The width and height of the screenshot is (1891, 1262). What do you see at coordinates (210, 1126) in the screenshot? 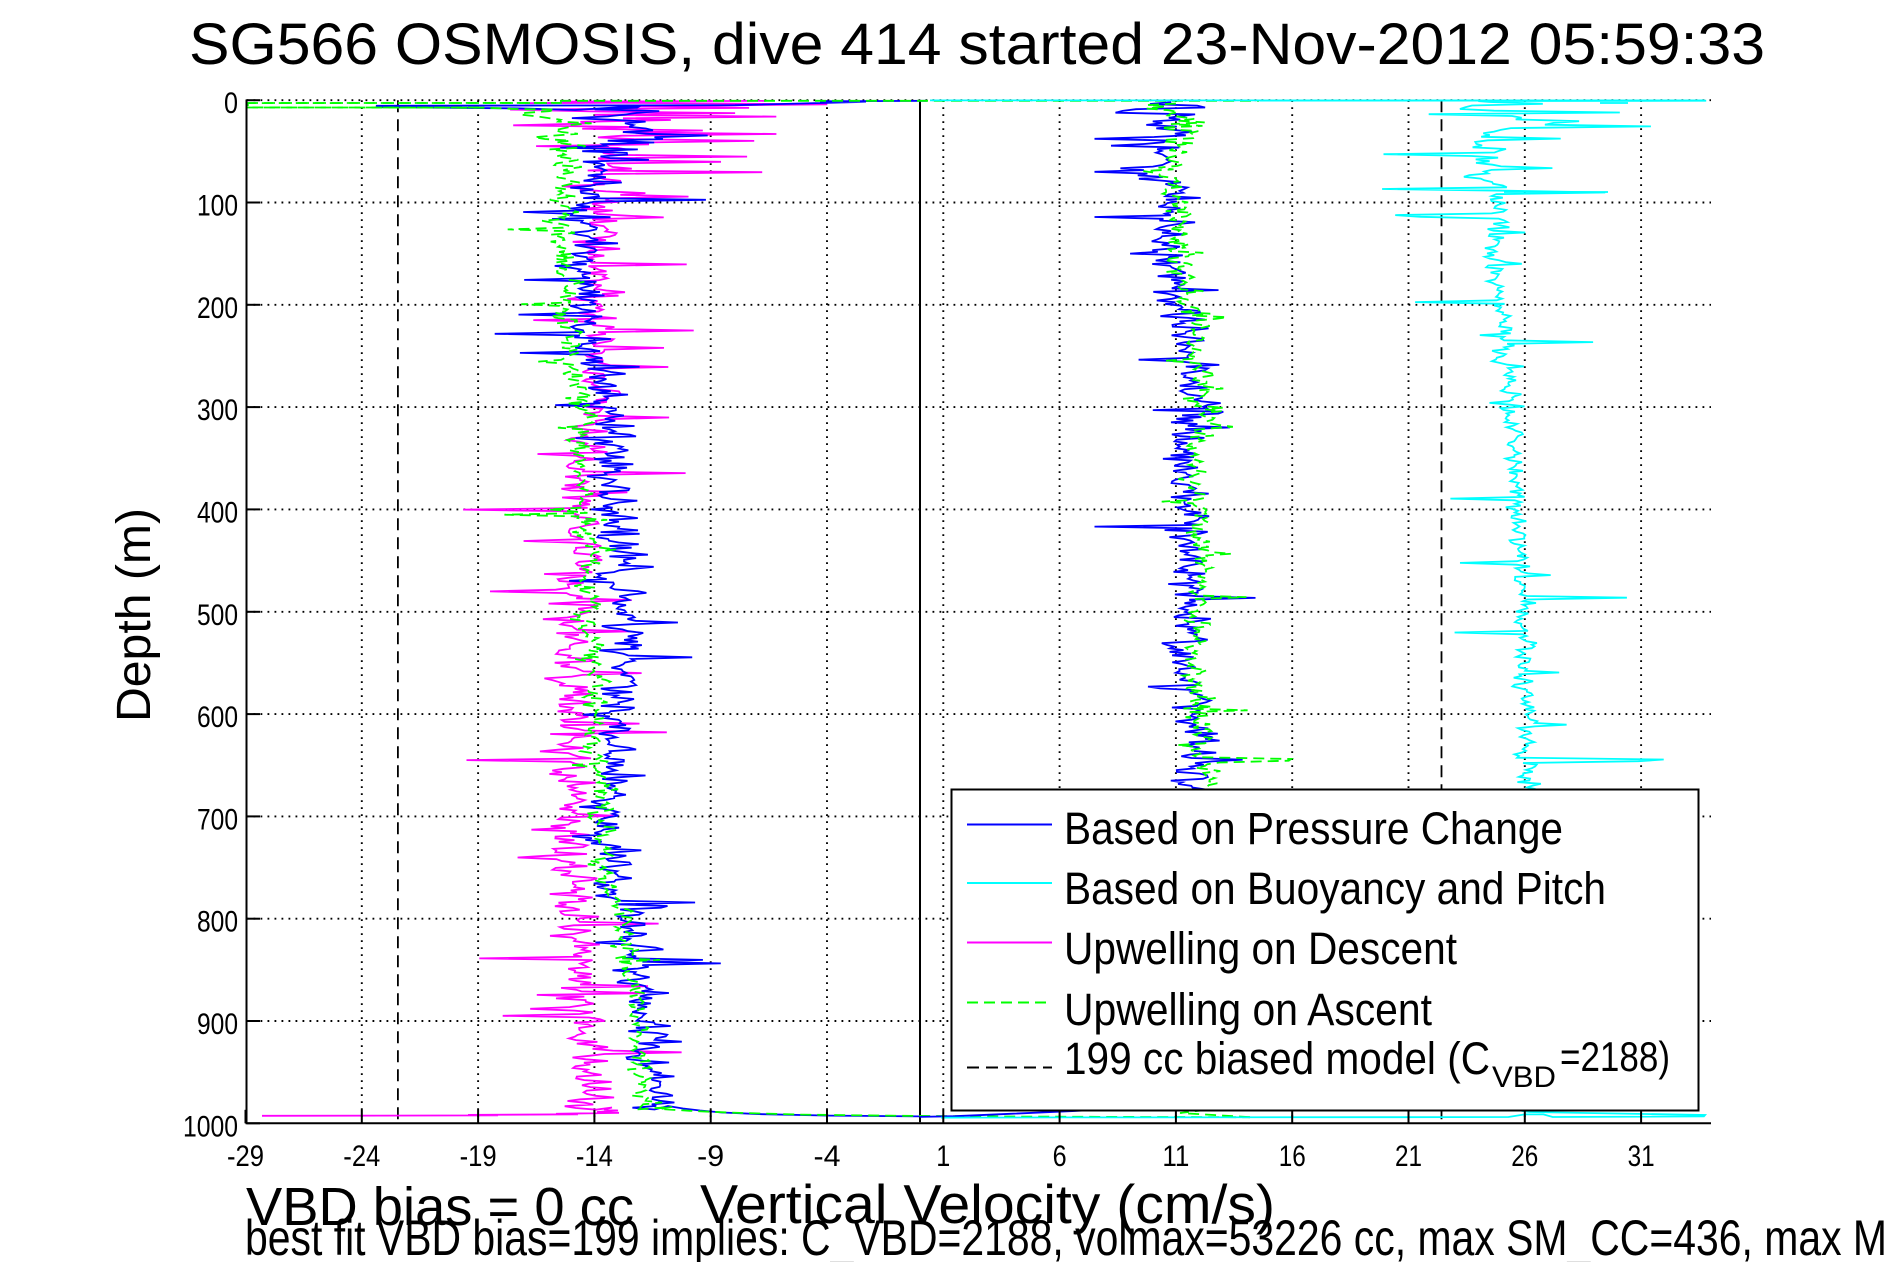
I see `svg-text: 1000` at bounding box center [210, 1126].